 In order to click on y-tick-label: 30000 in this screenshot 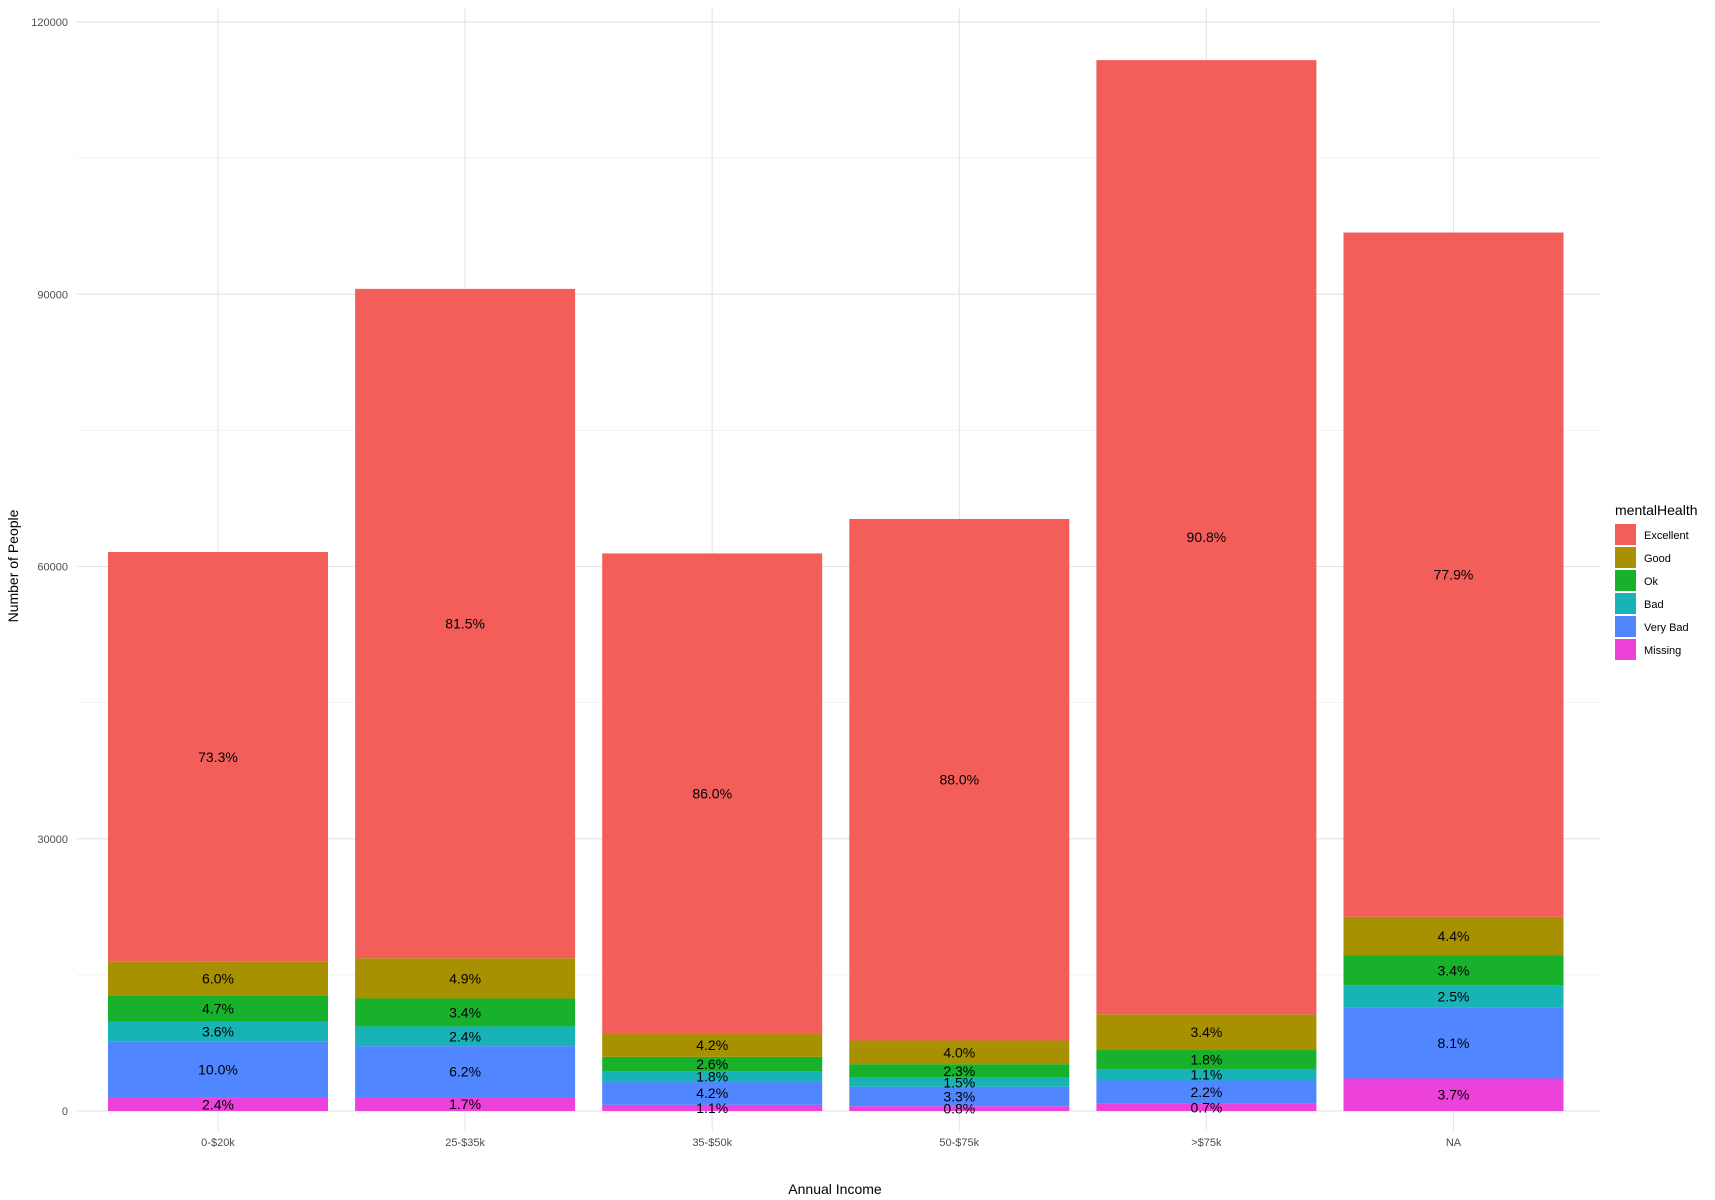, I will do `click(52, 840)`.